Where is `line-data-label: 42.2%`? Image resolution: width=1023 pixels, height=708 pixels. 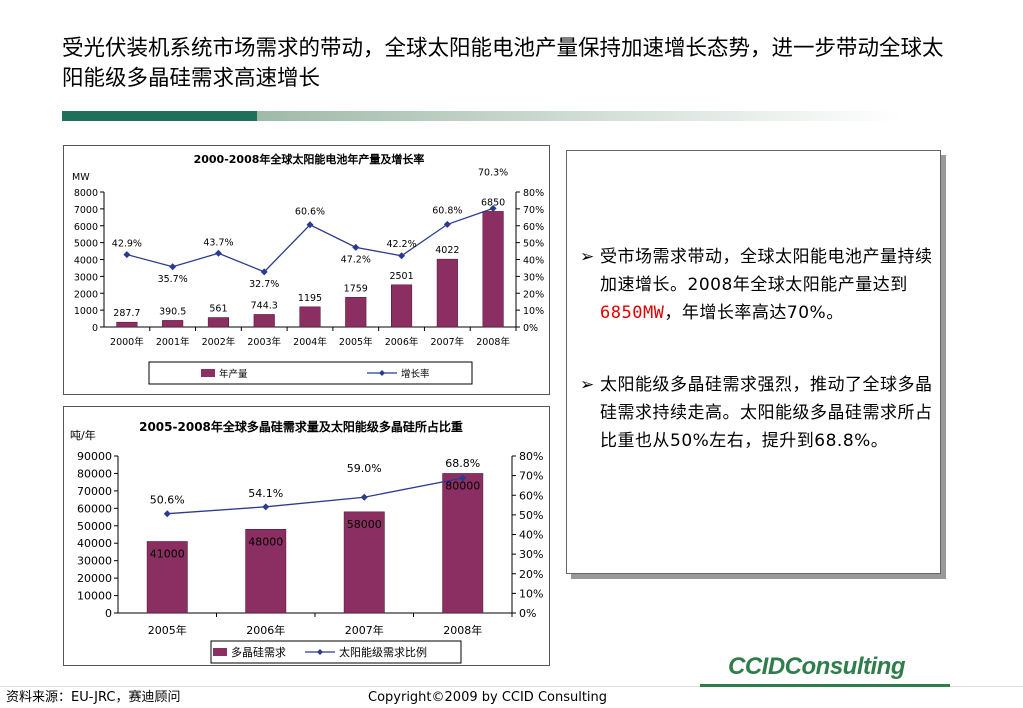 line-data-label: 42.2% is located at coordinates (401, 244).